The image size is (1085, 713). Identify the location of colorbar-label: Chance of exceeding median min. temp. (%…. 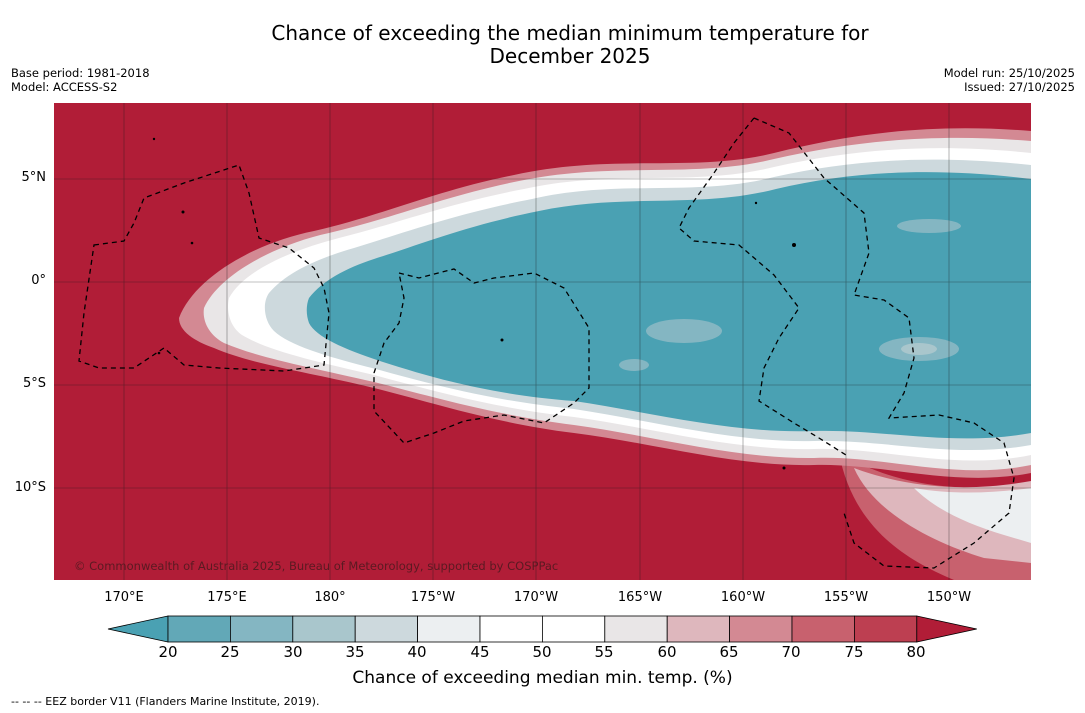
(542, 678).